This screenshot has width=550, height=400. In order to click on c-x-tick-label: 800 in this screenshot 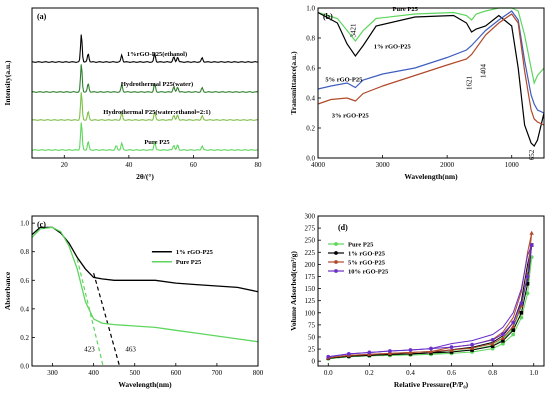, I will do `click(258, 373)`.